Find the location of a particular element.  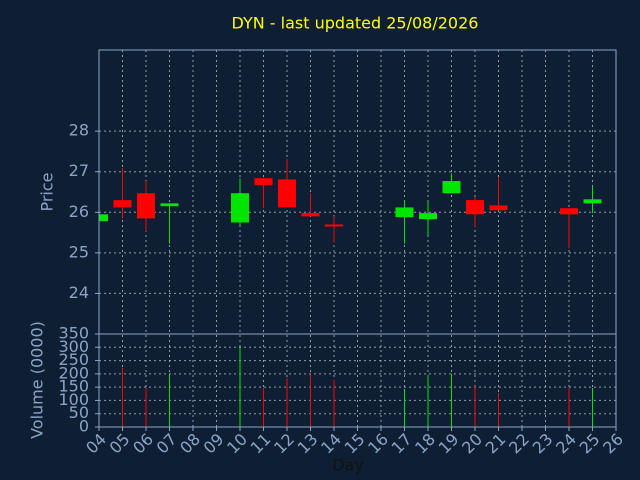

volume-tick-label: 50 is located at coordinates (79, 412).